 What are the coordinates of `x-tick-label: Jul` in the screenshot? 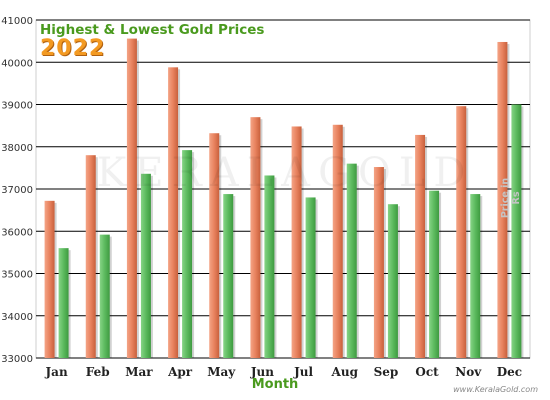 It's located at (303, 372).